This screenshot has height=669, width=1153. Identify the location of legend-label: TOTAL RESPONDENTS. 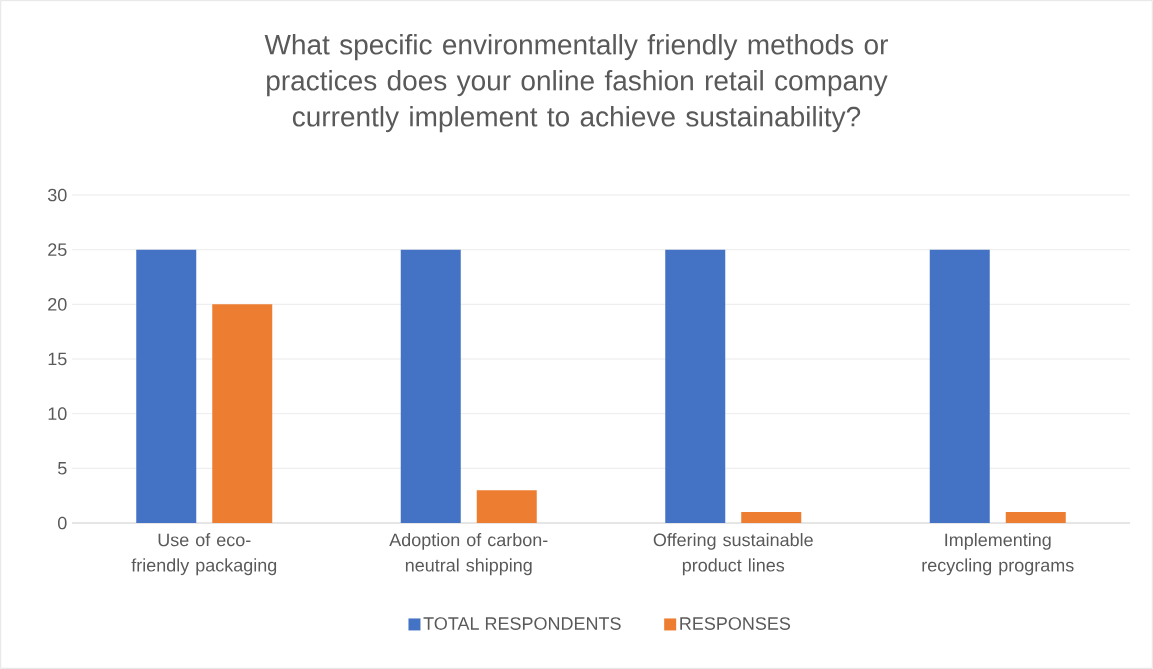
(522, 623).